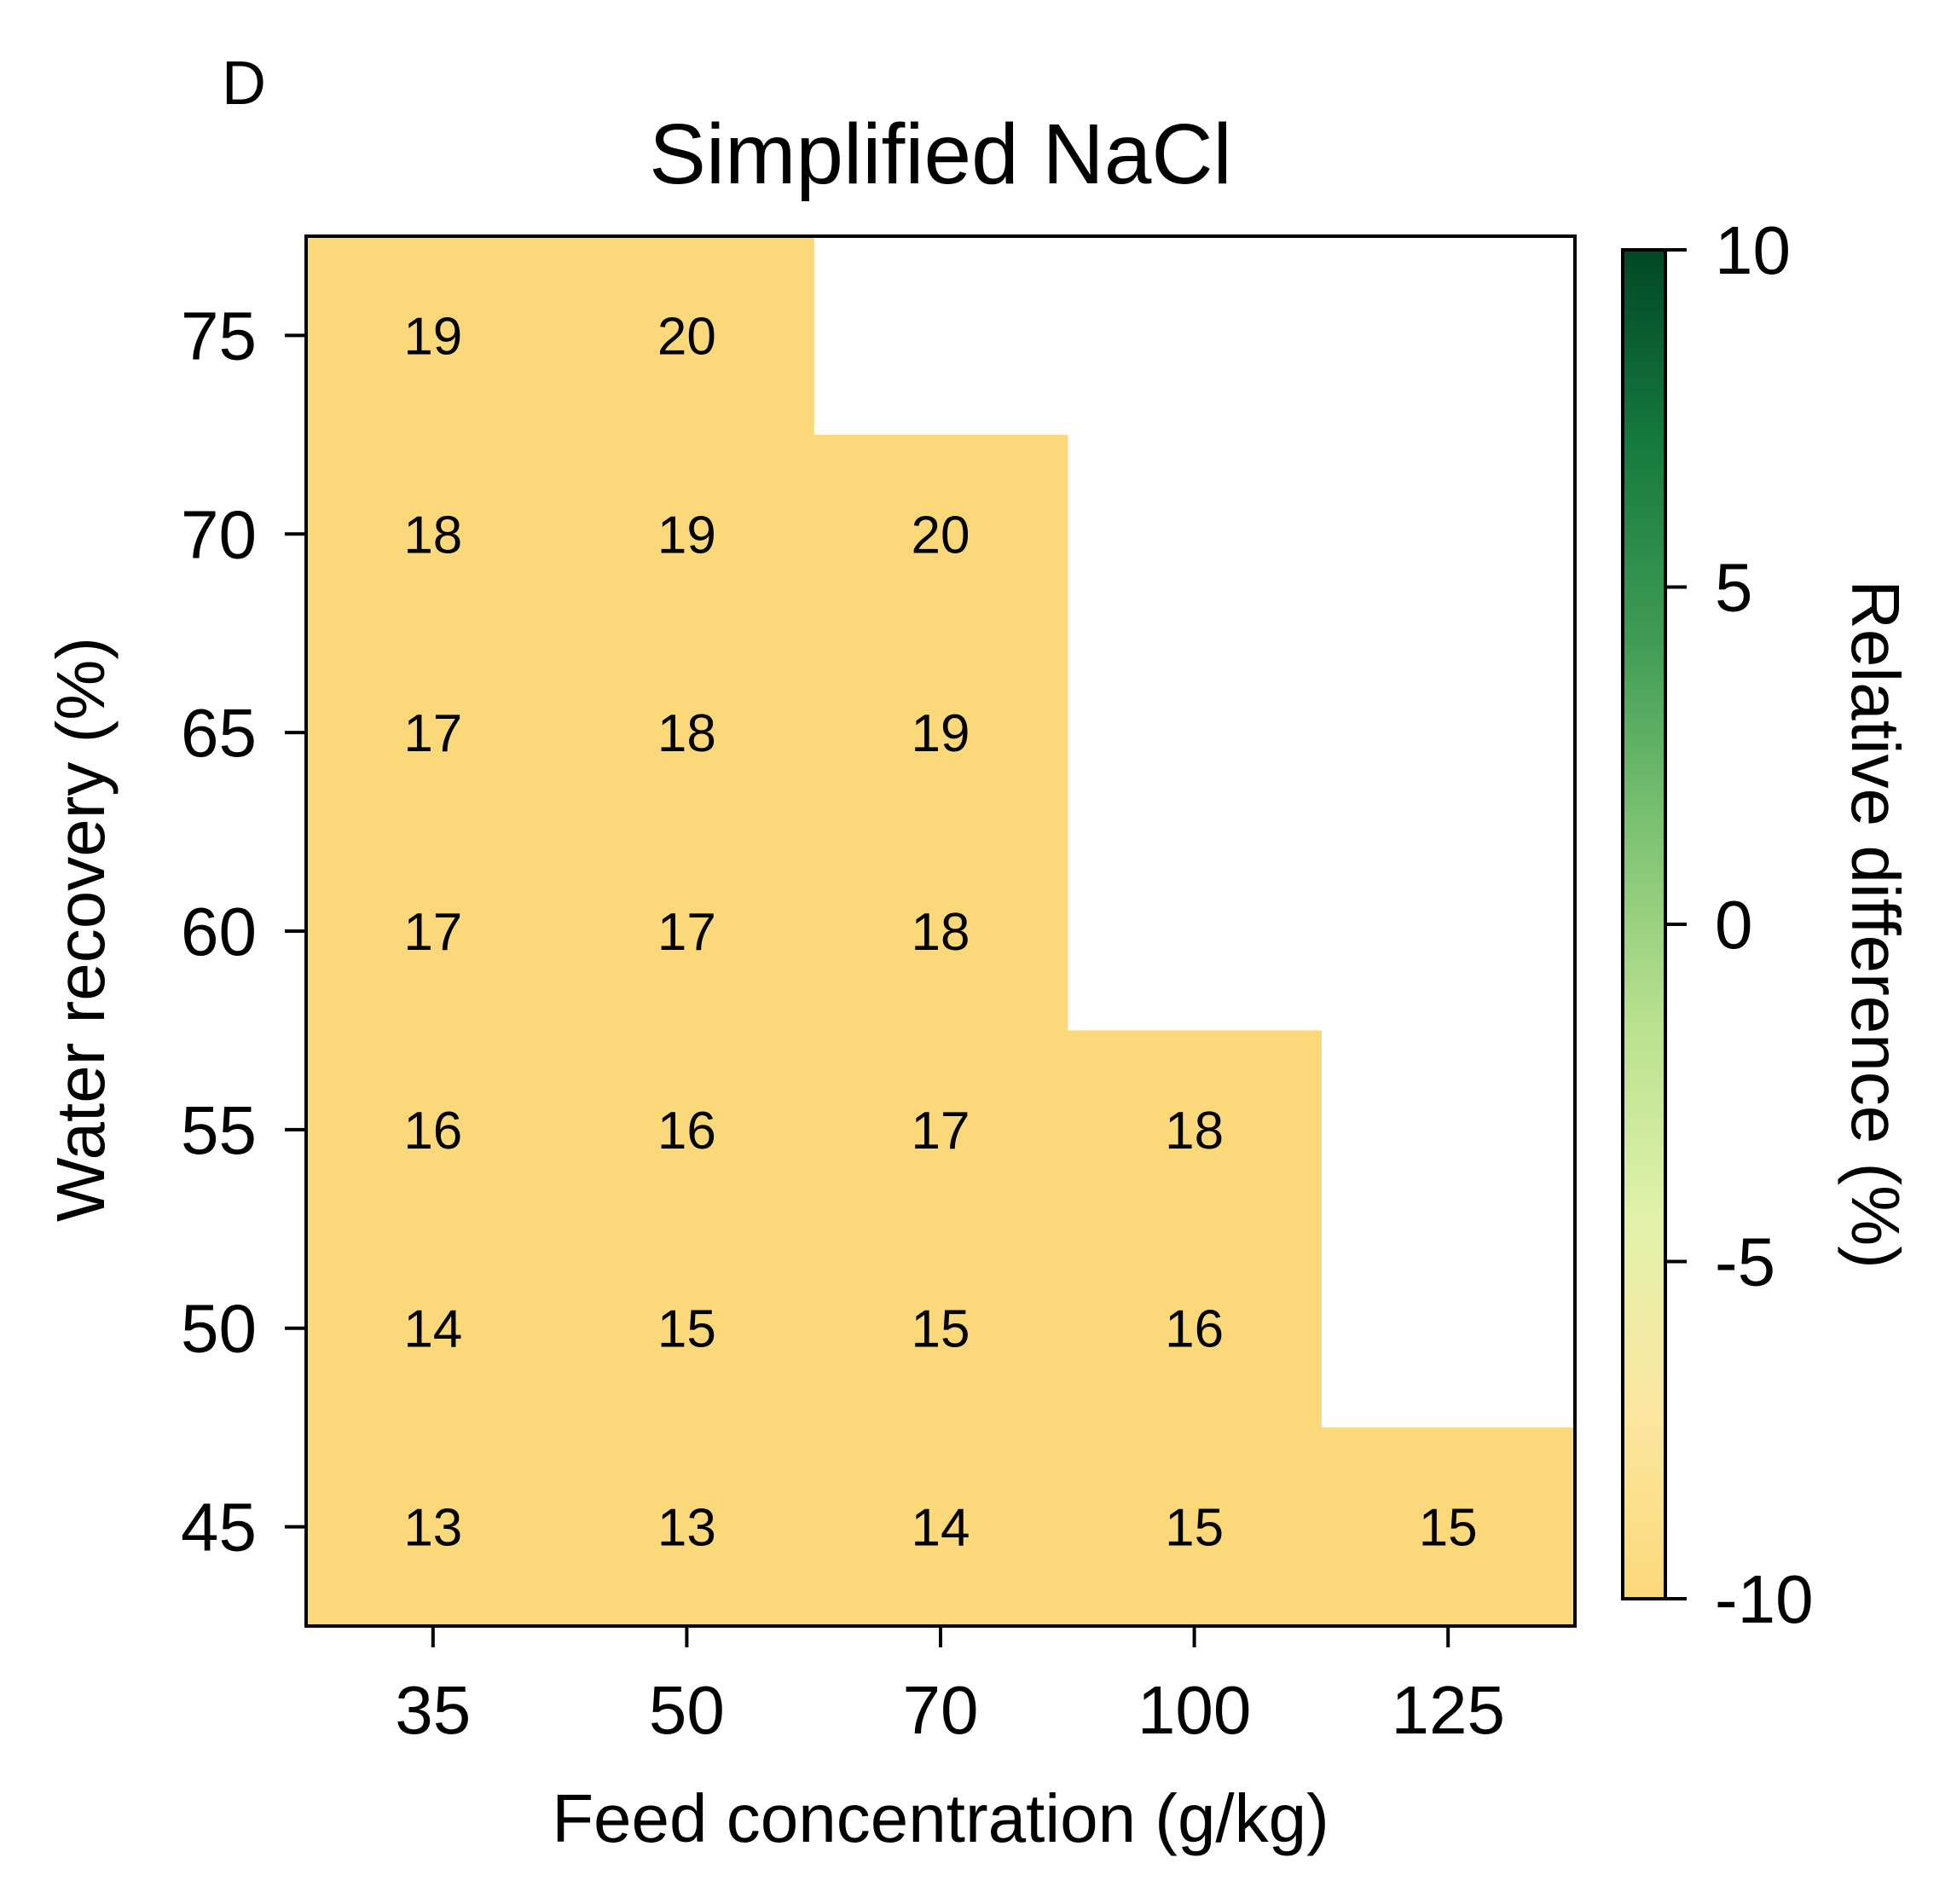  I want to click on colorbar-label: Relative difference (%), so click(1876, 924).